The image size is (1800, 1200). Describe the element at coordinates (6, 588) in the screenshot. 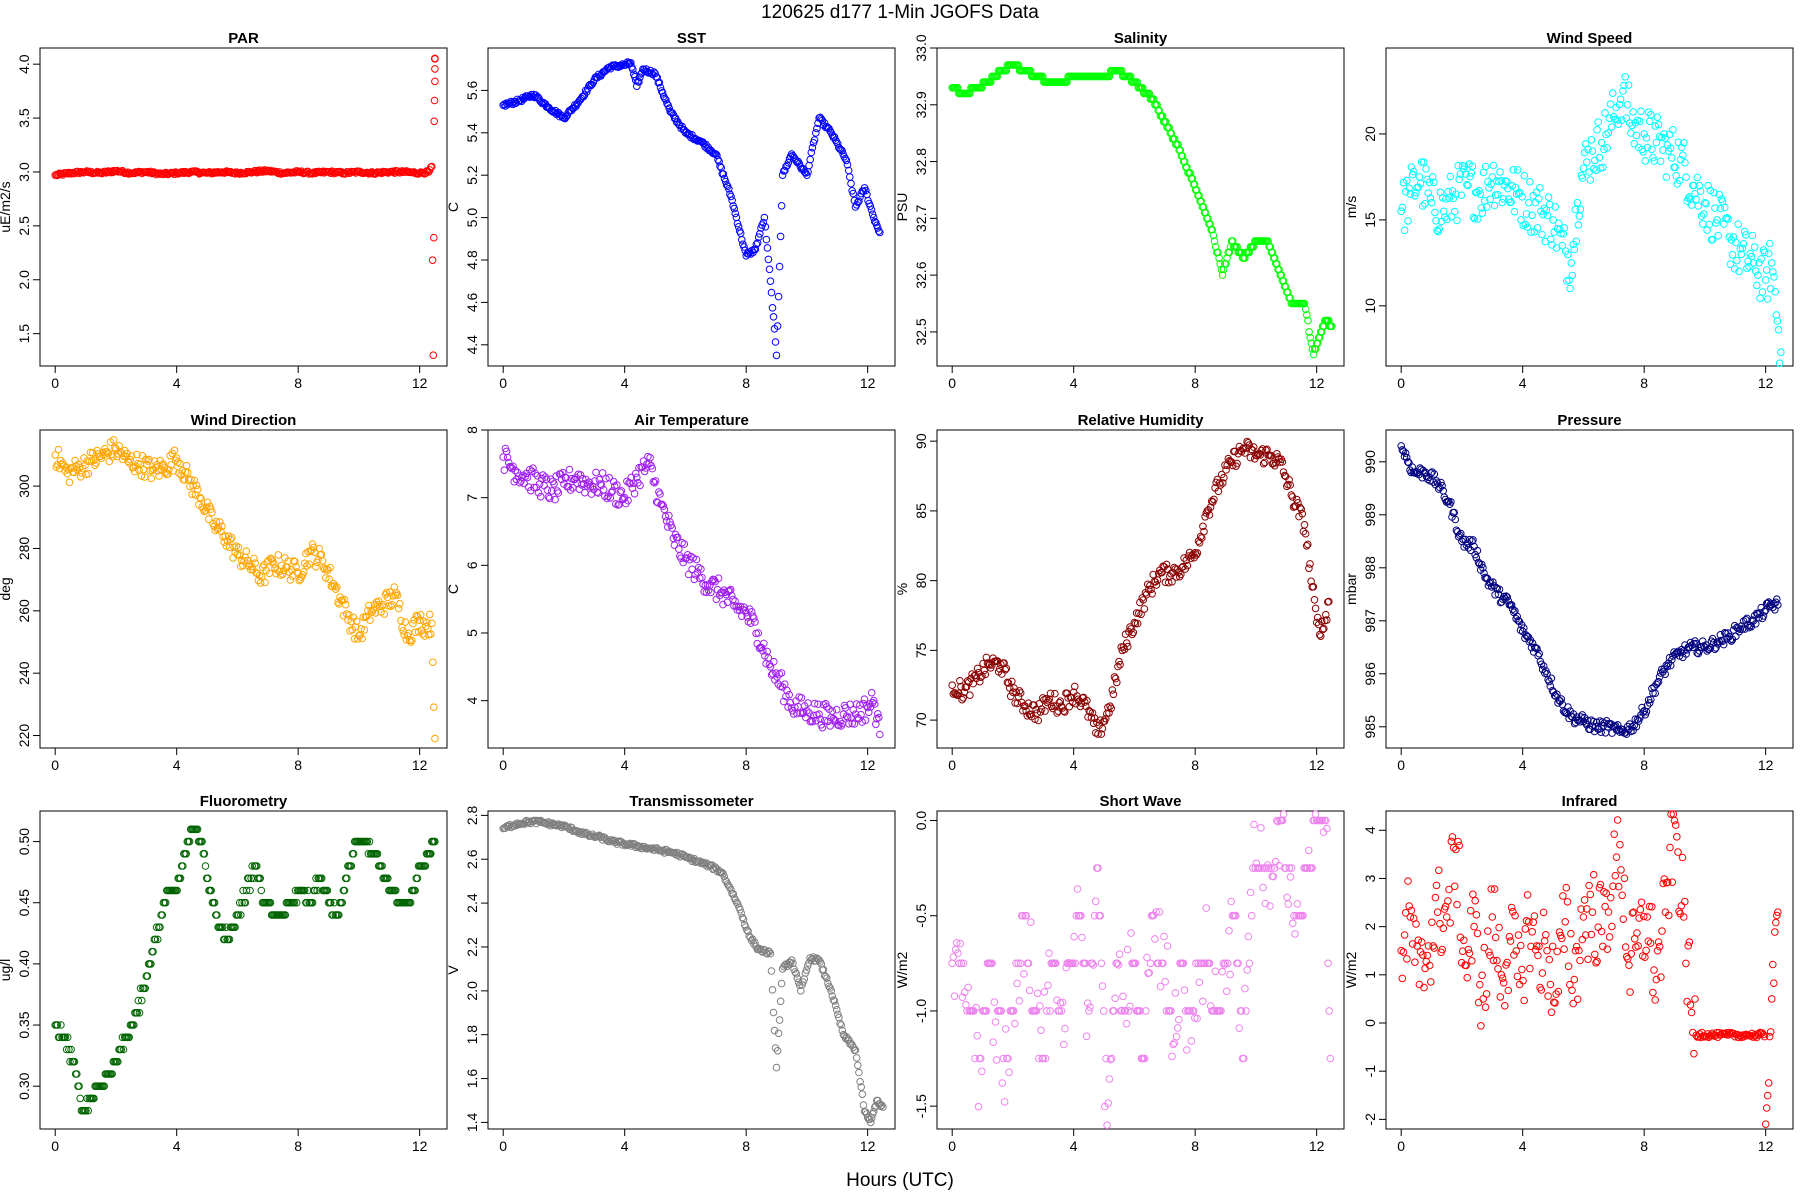

I see `y-axis-label: deg` at that location.